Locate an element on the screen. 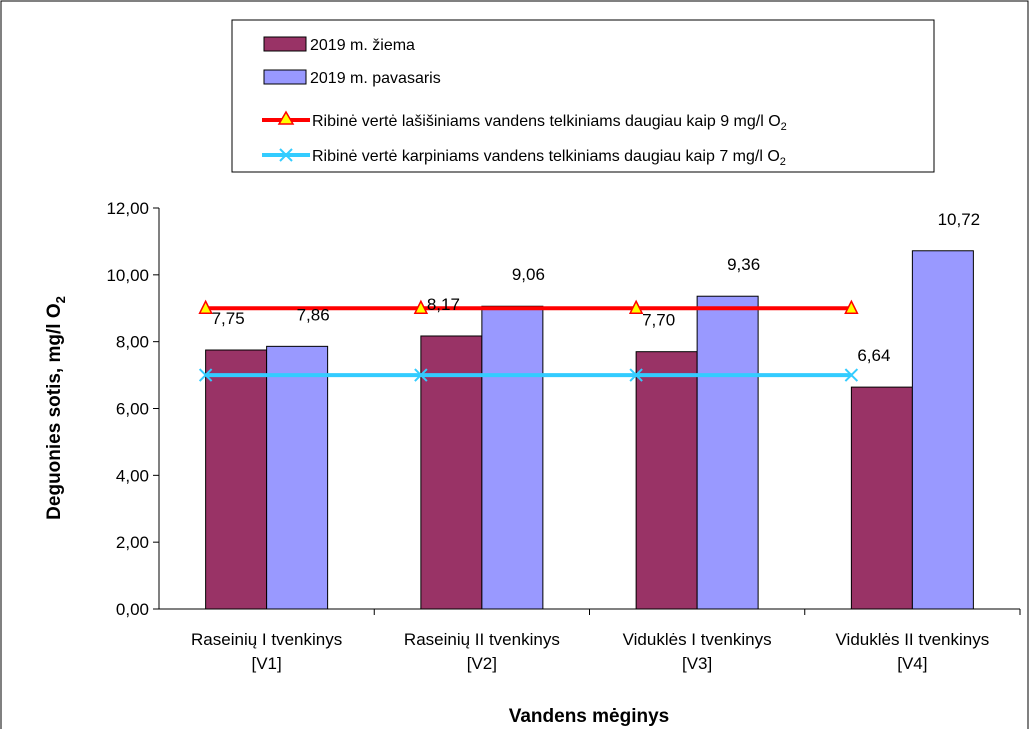 This screenshot has height=729, width=1030. data-label: 7,86 is located at coordinates (313, 314).